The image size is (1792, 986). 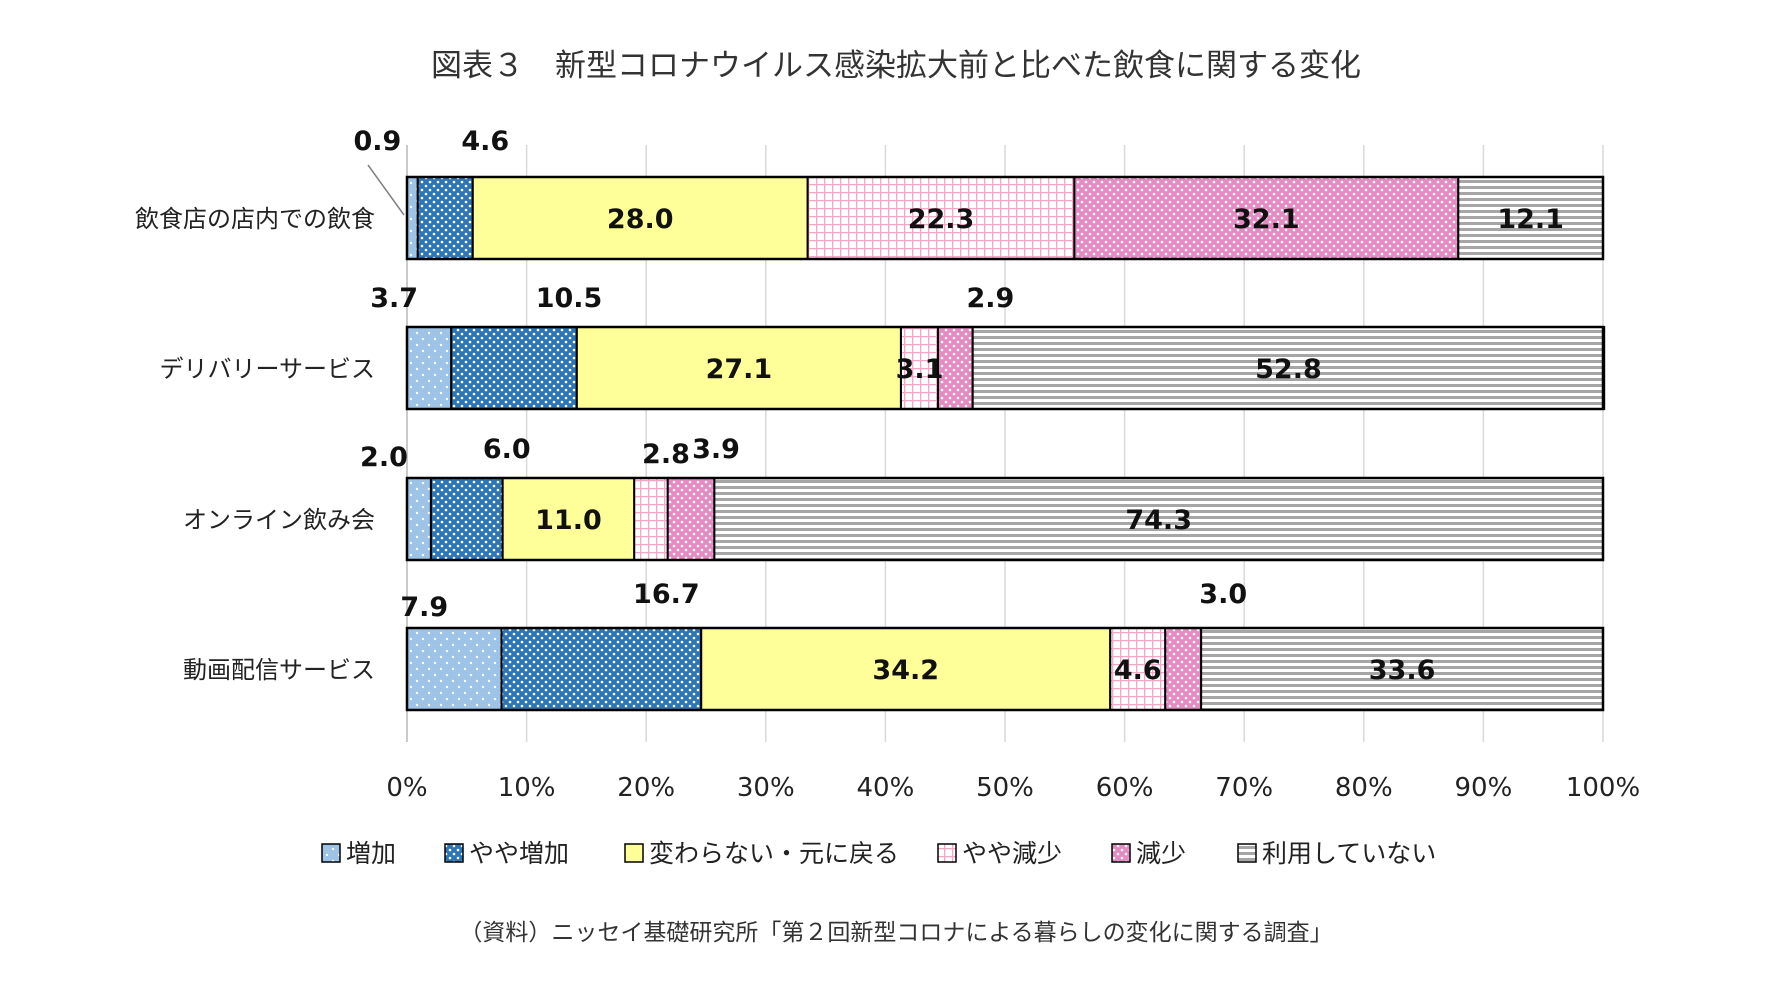 What do you see at coordinates (895, 933) in the screenshot?
I see `source-note: （資料）ニッセイ基礎研究所「第２回新型コロナによる暮らしの変化に関する調査」` at bounding box center [895, 933].